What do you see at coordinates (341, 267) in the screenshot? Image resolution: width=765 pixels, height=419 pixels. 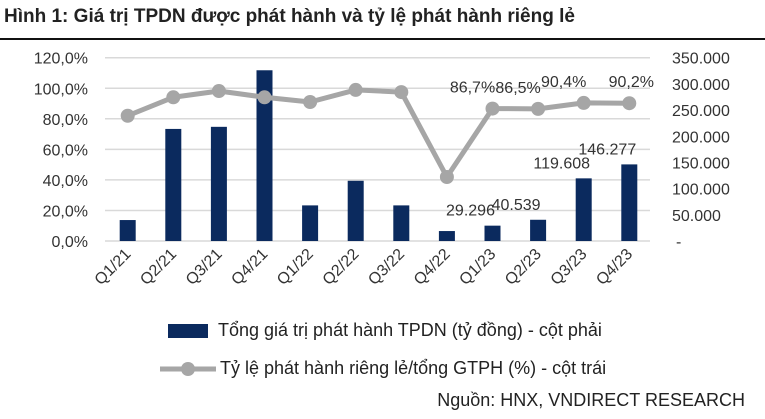 I see `x-tick-label: Q2/22` at bounding box center [341, 267].